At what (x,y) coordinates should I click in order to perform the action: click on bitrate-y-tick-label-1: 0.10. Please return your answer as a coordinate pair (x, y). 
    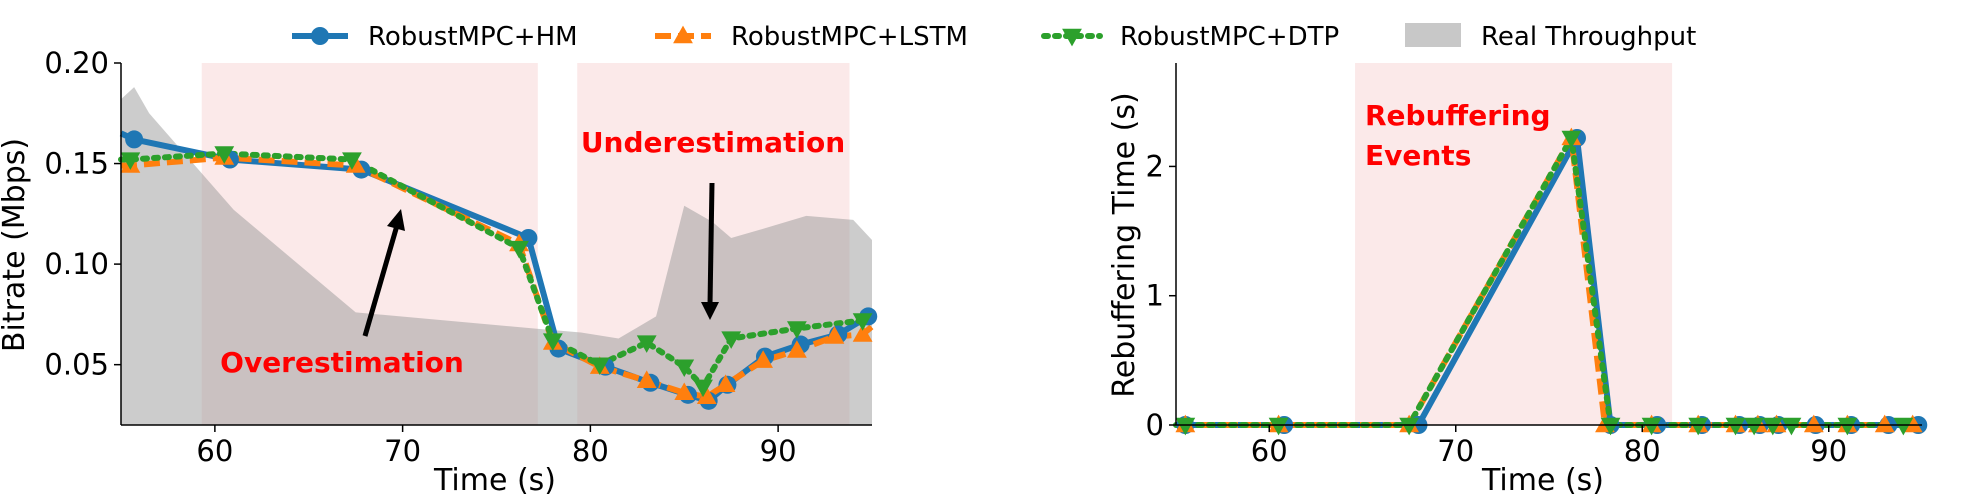
    Looking at the image, I should click on (76, 264).